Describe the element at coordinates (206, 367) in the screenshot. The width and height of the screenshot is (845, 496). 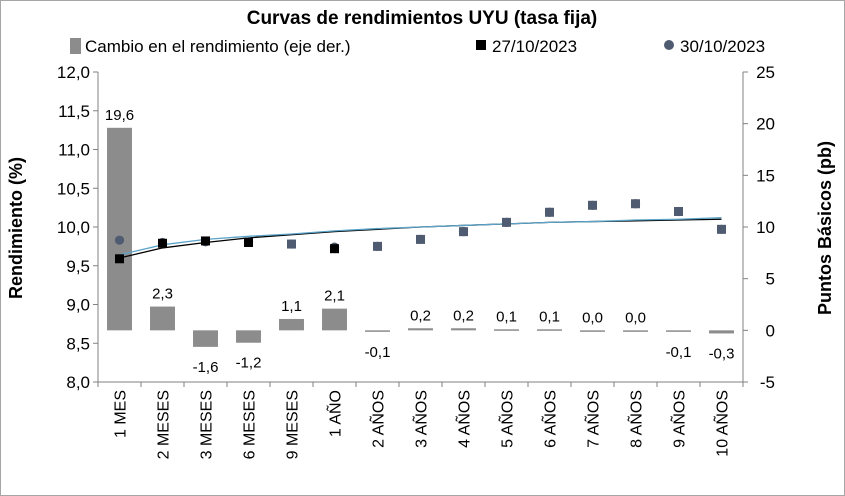
I see `bar-data-label: -1,6` at that location.